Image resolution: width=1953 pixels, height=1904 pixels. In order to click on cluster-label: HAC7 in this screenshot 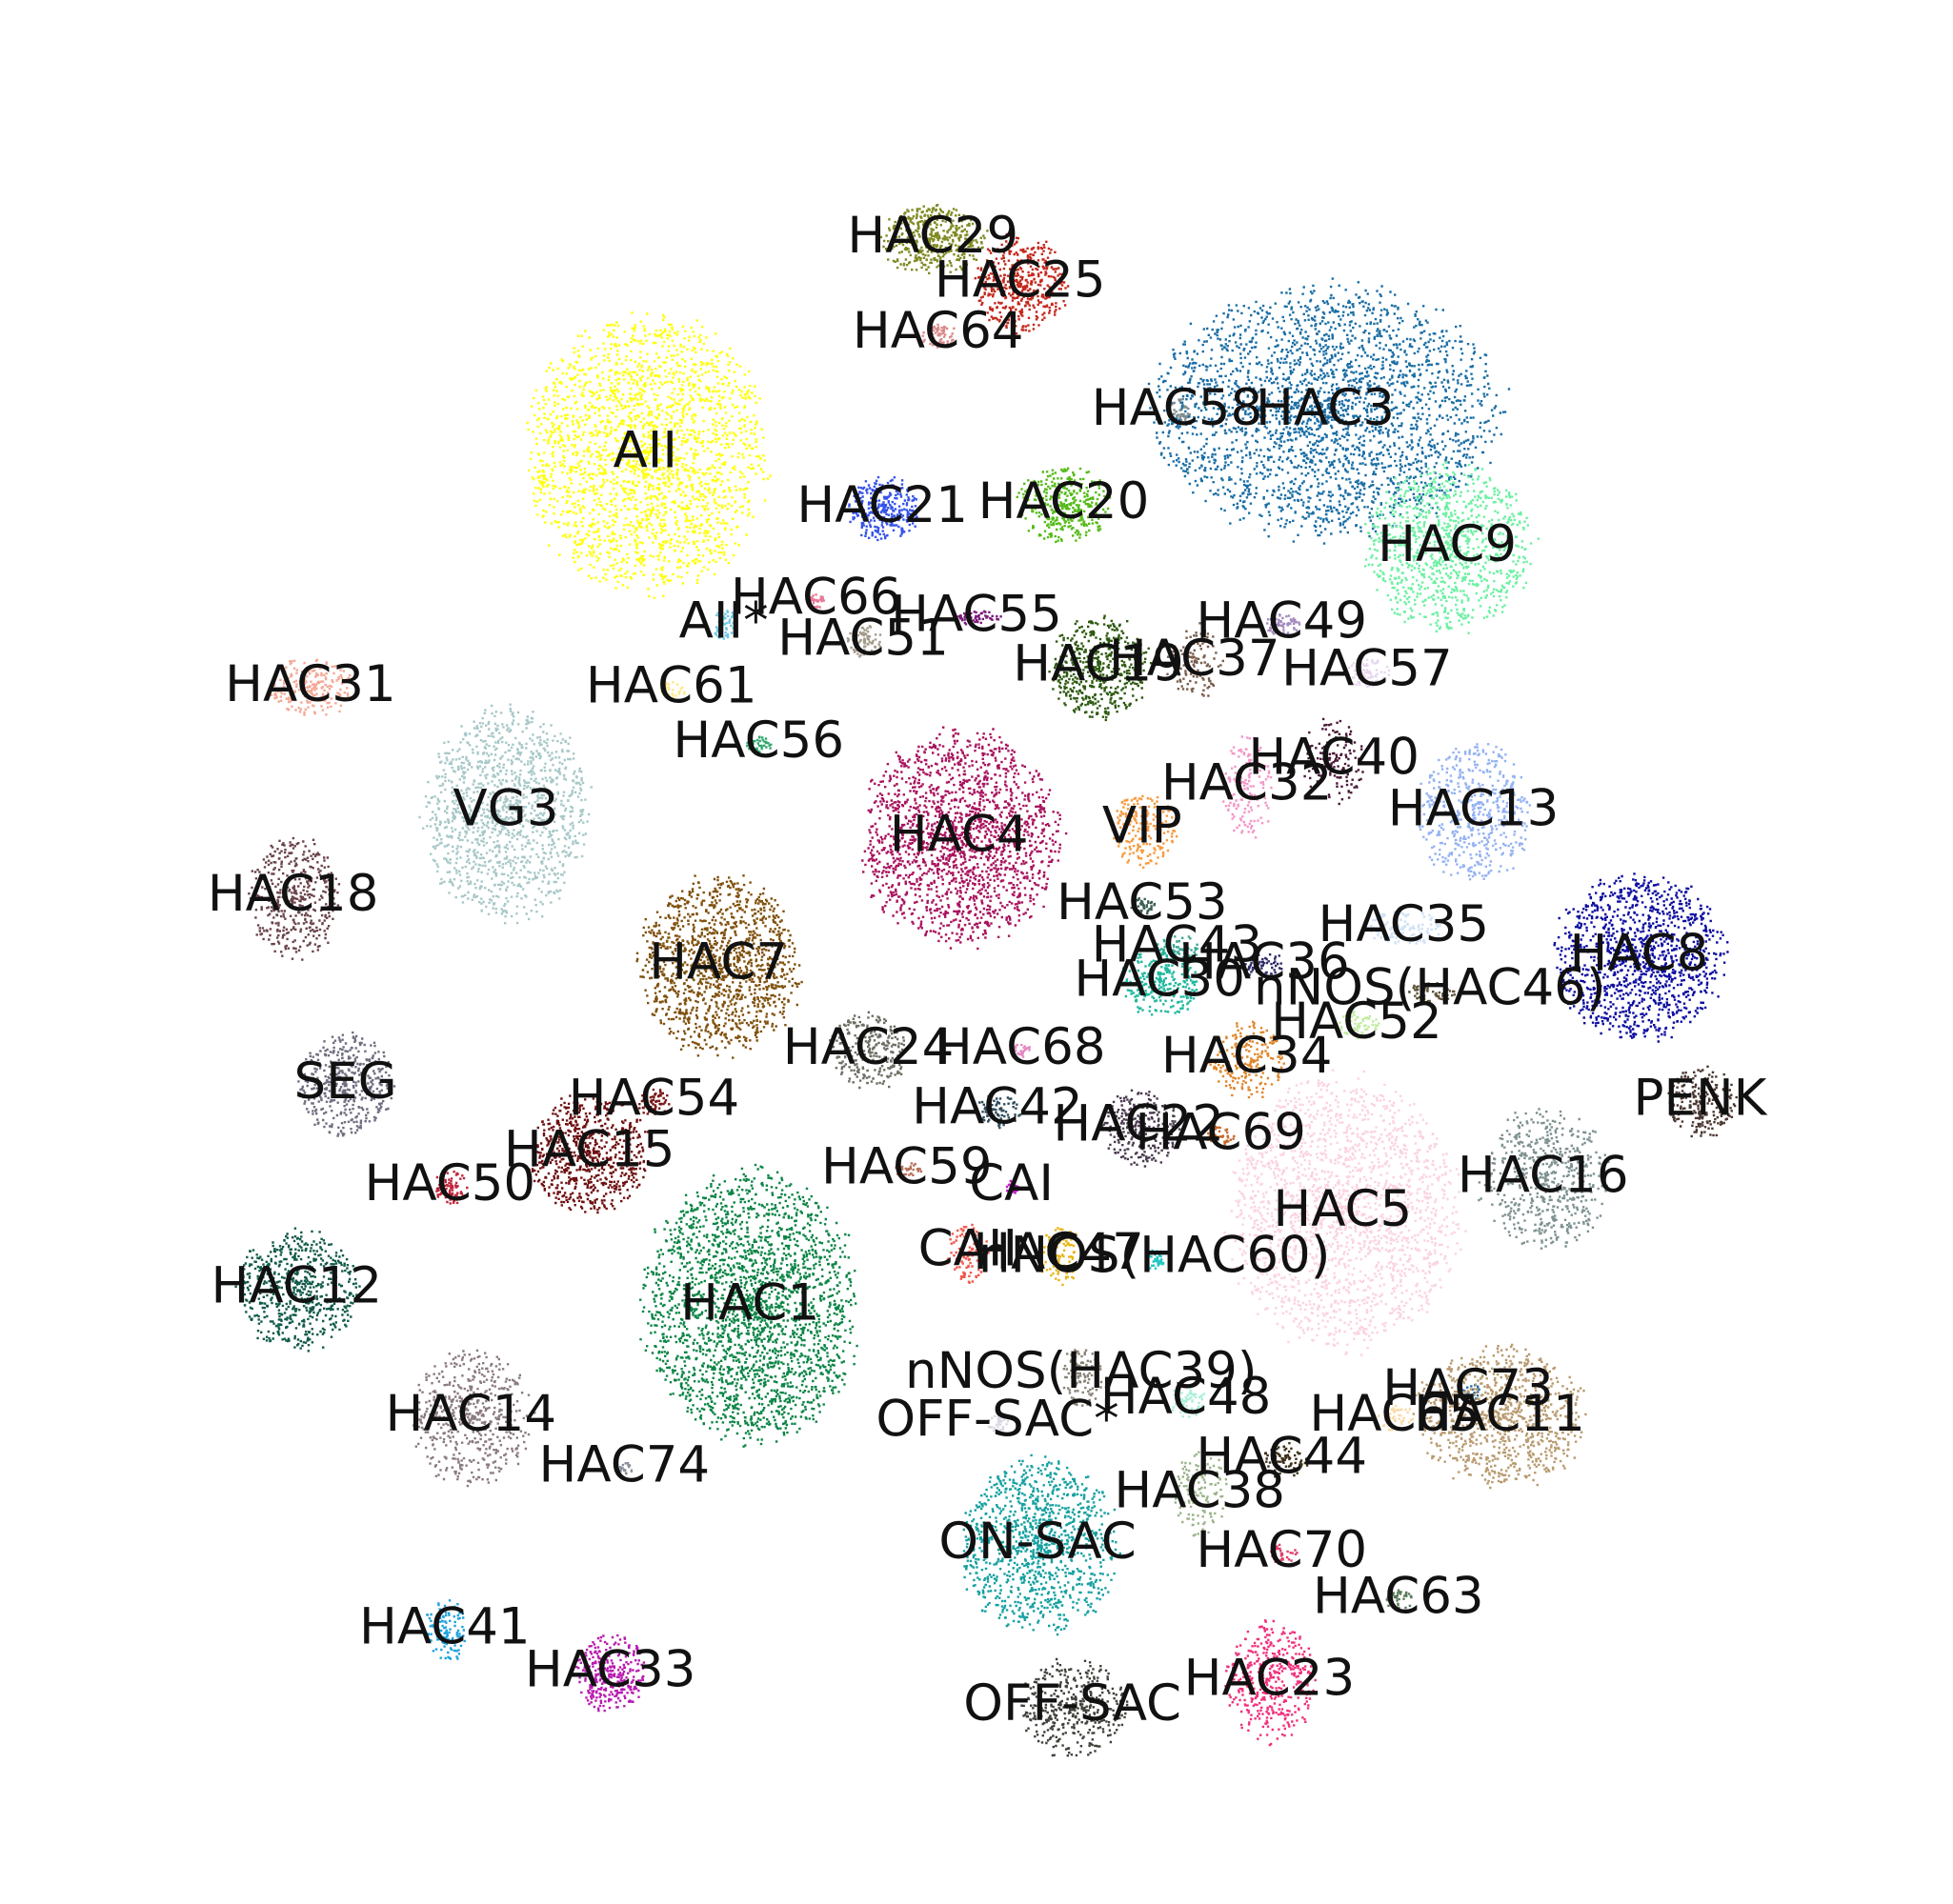, I will do `click(718, 962)`.